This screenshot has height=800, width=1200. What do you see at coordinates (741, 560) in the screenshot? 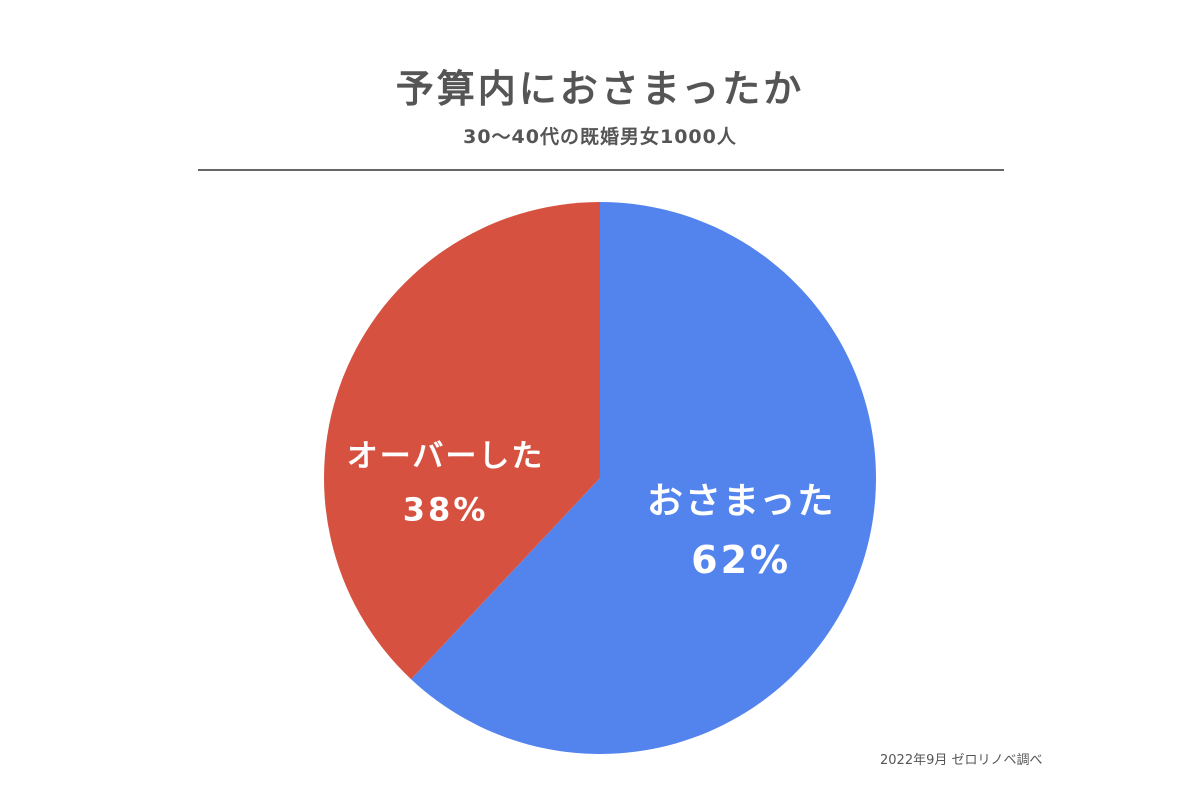
I see `slice-value-label: 62%` at bounding box center [741, 560].